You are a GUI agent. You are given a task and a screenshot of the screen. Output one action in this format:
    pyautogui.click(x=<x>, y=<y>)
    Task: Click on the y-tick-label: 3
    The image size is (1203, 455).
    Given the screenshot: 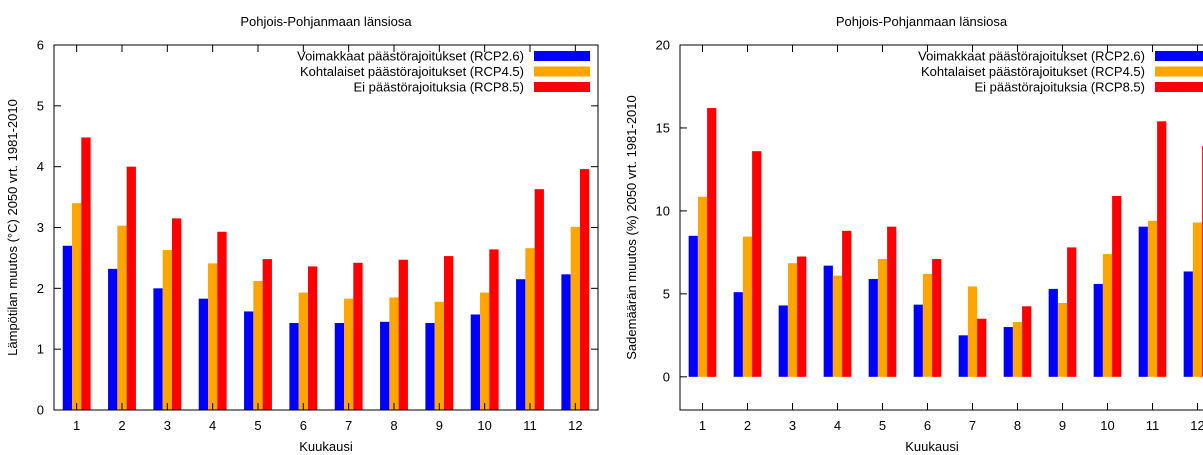 What is the action you would take?
    pyautogui.click(x=40, y=227)
    